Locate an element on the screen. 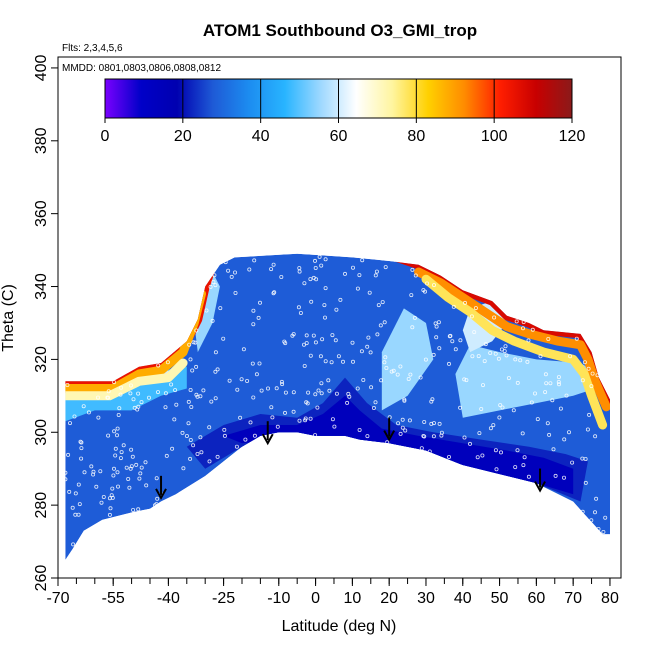  y-tick-label: 340 is located at coordinates (41, 286).